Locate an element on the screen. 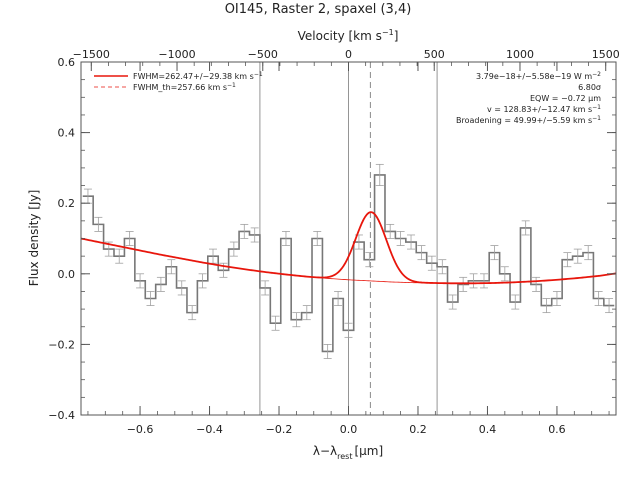 Image resolution: width=640 pixels, height=480 pixels. top-tick-label: 0 is located at coordinates (348, 54).